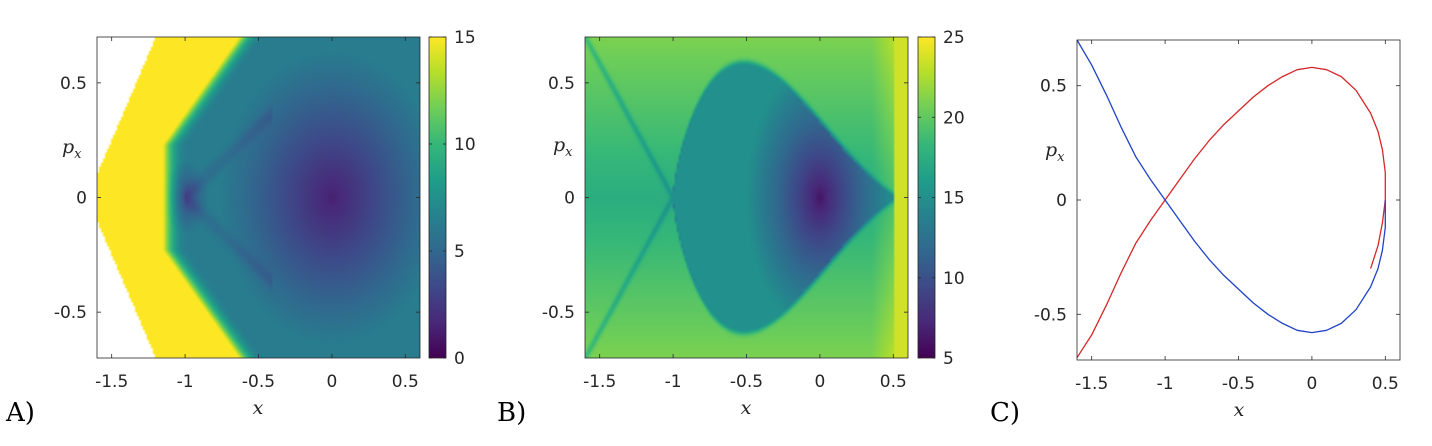  What do you see at coordinates (569, 152) in the screenshot?
I see `panel-b-y-label-sub: x` at bounding box center [569, 152].